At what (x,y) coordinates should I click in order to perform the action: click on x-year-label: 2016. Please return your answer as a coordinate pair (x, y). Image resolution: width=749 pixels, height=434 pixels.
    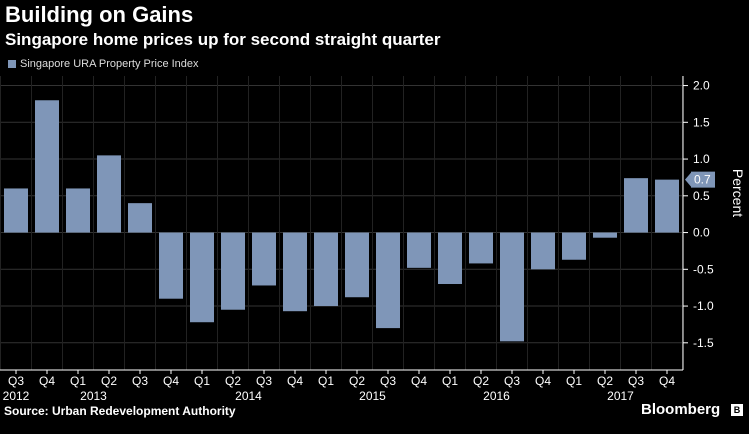
    Looking at the image, I should click on (496, 396).